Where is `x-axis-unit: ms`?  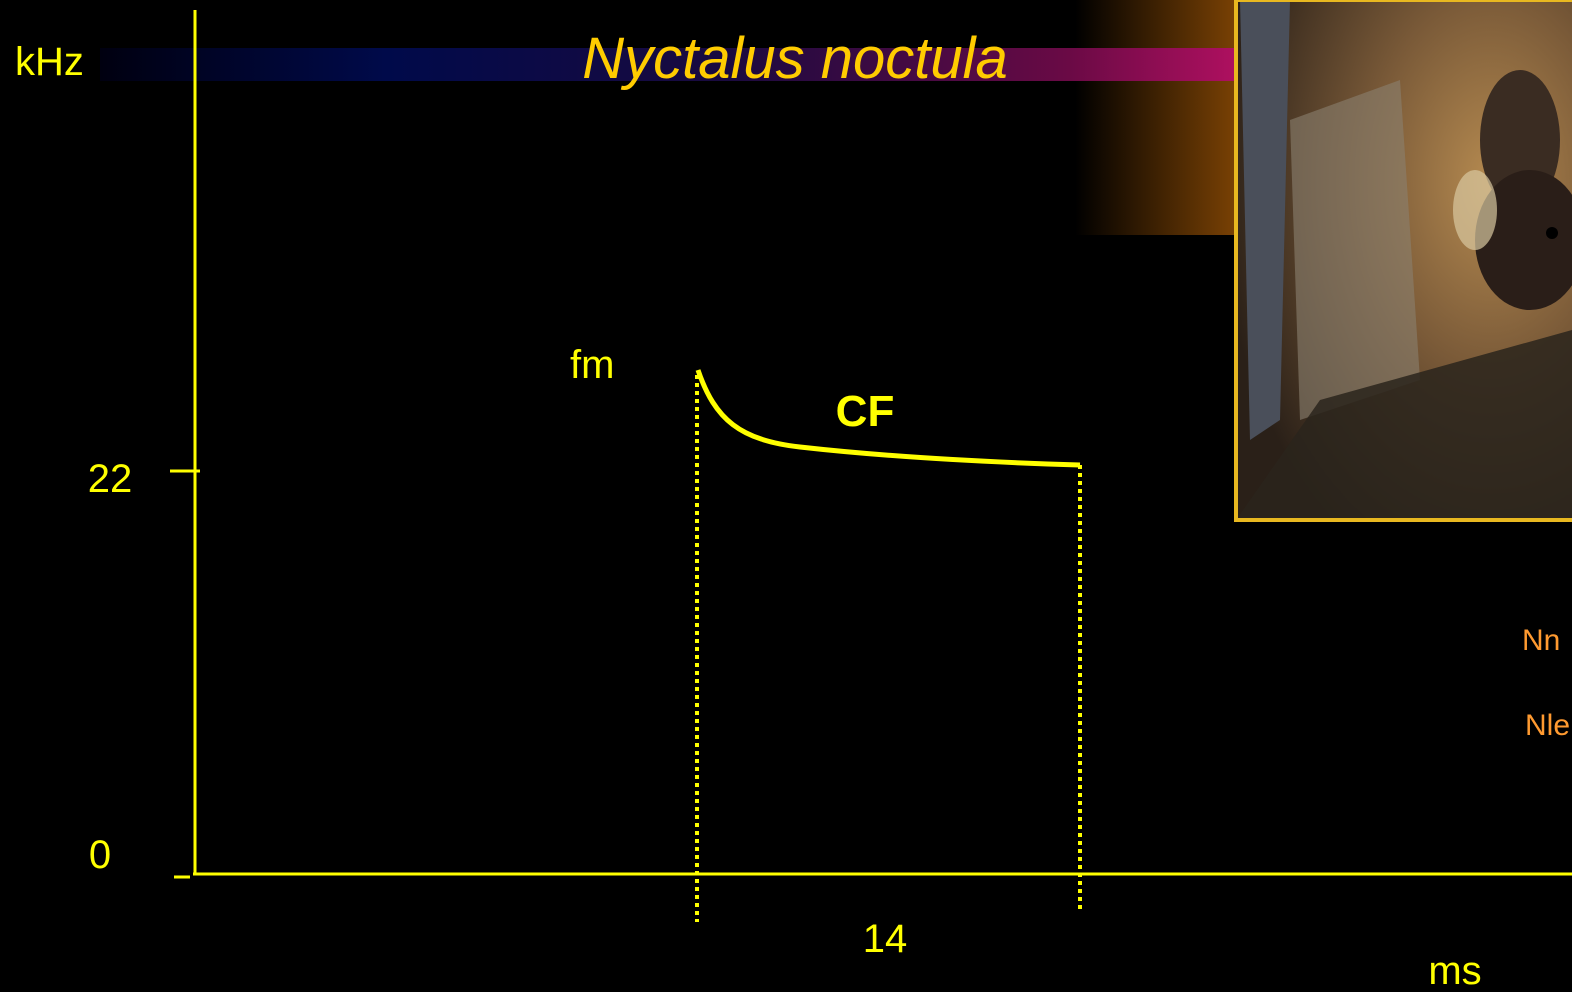 x-axis-unit: ms is located at coordinates (1454, 970).